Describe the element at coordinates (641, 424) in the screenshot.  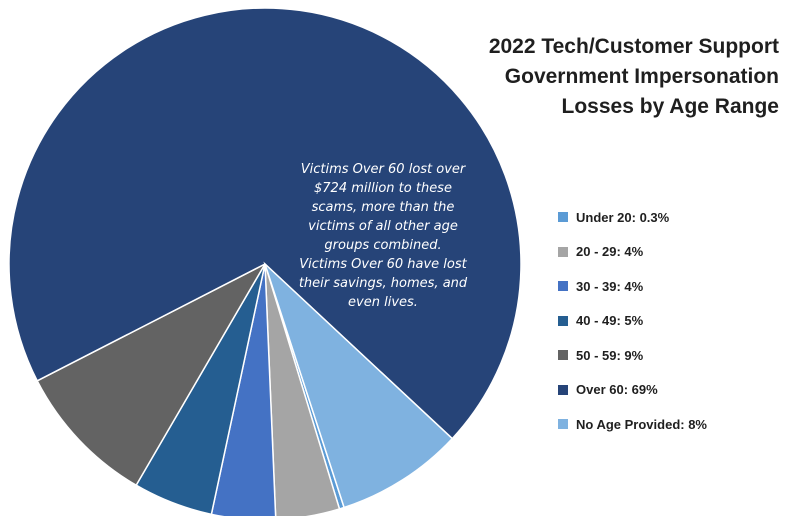
I see `legend-label: No Age Provided: 8%` at that location.